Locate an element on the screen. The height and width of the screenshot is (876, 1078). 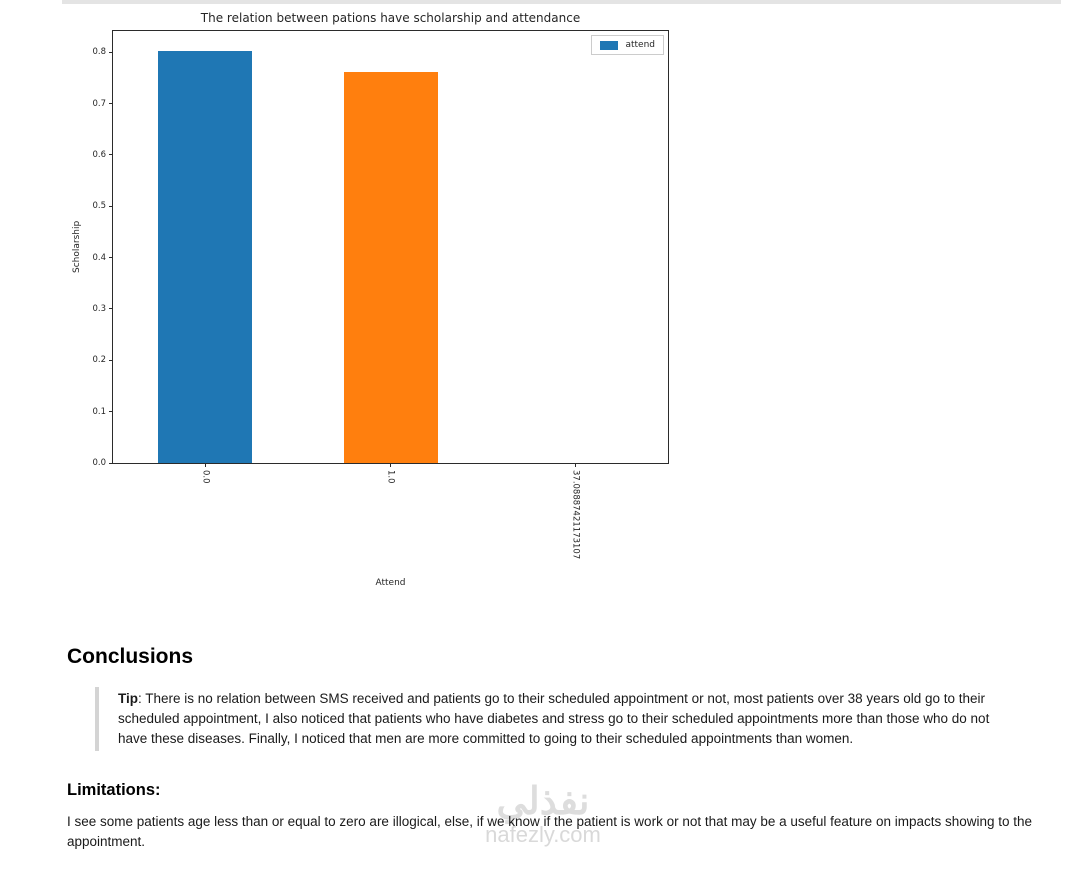
x-axis-label: Attend is located at coordinates (390, 583).